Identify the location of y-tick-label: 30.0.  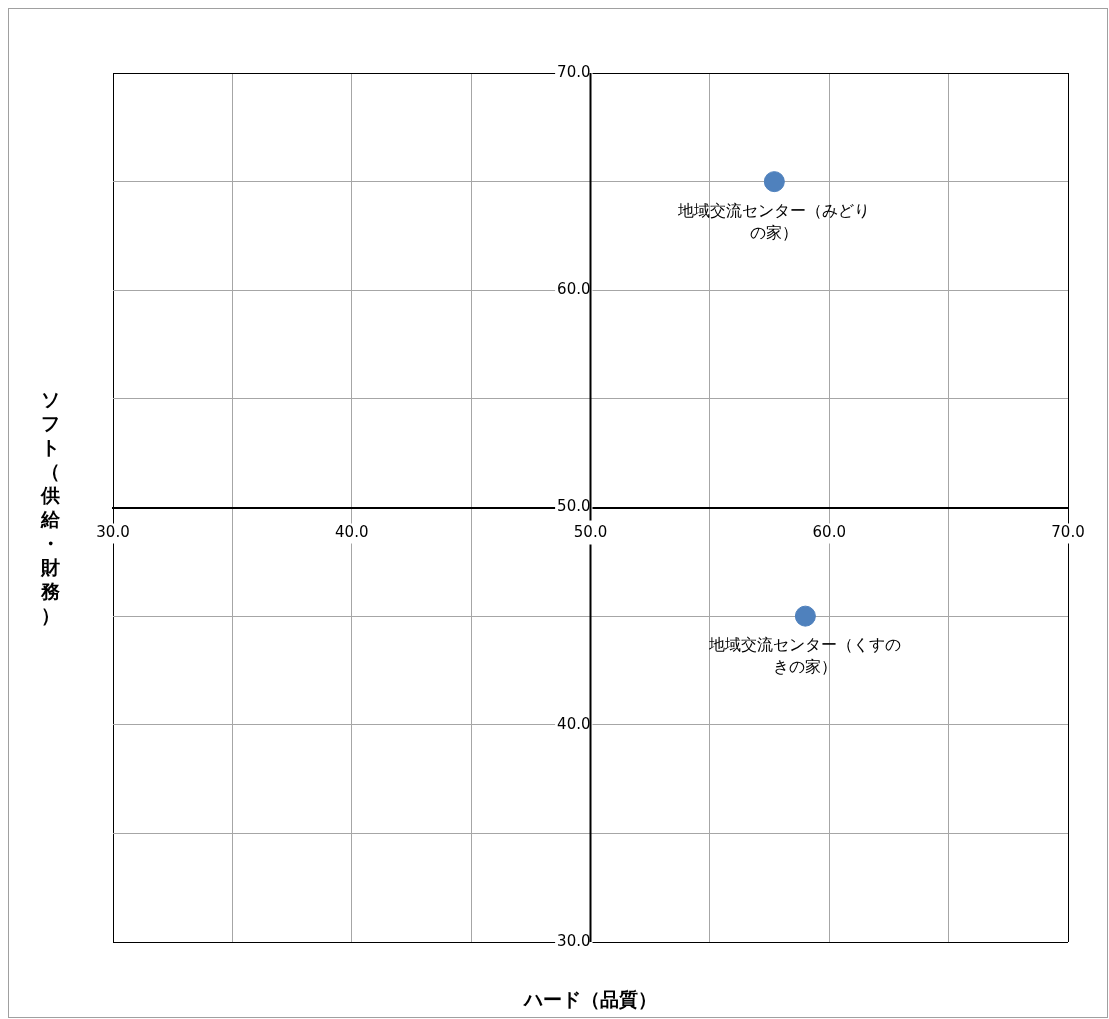
(574, 940).